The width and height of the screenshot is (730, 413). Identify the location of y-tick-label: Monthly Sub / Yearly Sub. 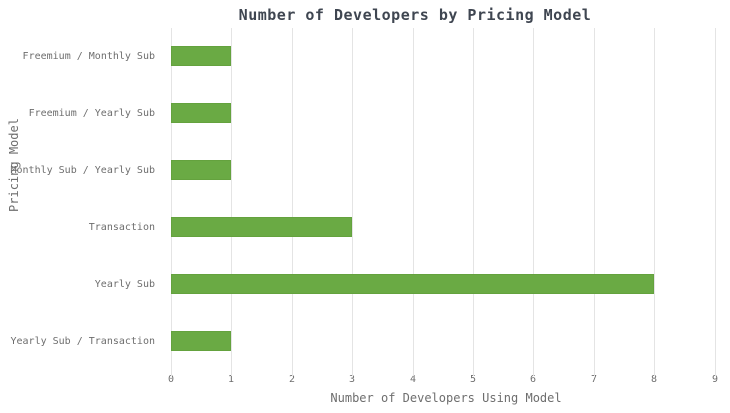
(83, 170).